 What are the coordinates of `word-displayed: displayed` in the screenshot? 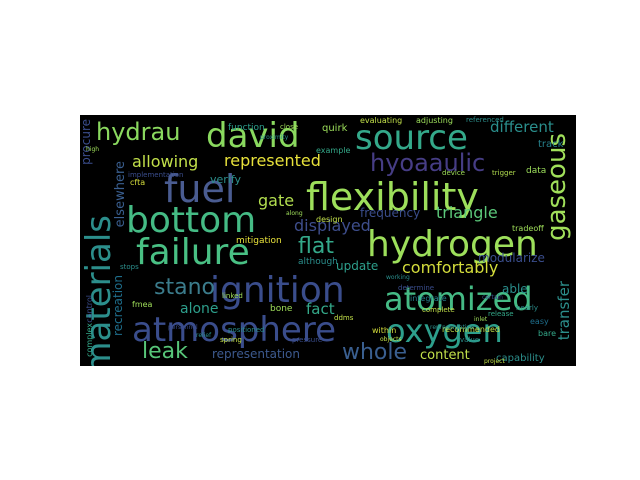 It's located at (332, 225).